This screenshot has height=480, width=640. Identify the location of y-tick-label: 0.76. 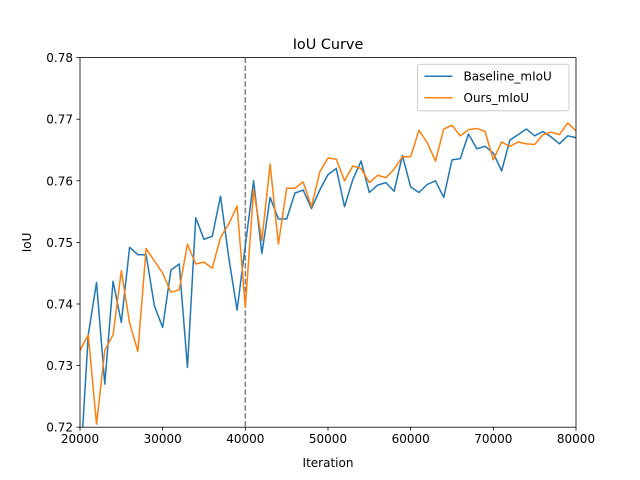
(59, 181).